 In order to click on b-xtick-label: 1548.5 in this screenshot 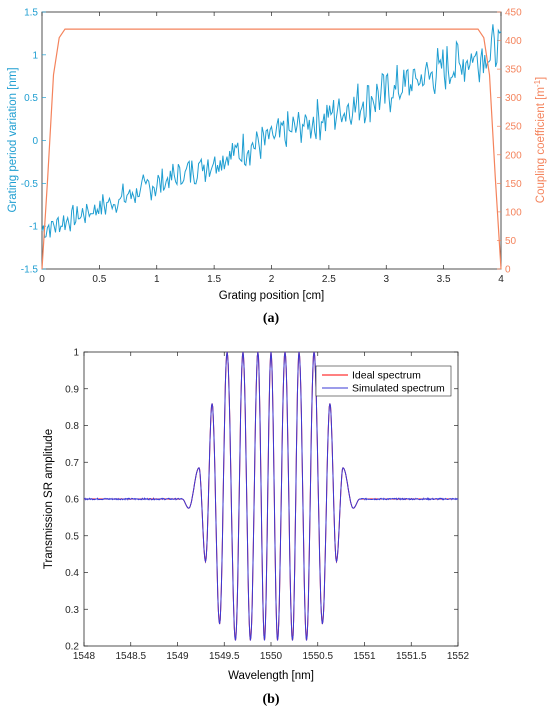, I will do `click(130, 656)`.